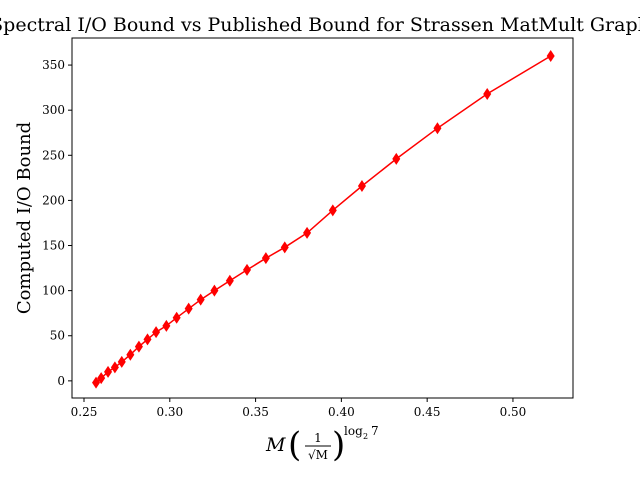  Describe the element at coordinates (61, 381) in the screenshot. I see `y-tick-label: 0` at that location.